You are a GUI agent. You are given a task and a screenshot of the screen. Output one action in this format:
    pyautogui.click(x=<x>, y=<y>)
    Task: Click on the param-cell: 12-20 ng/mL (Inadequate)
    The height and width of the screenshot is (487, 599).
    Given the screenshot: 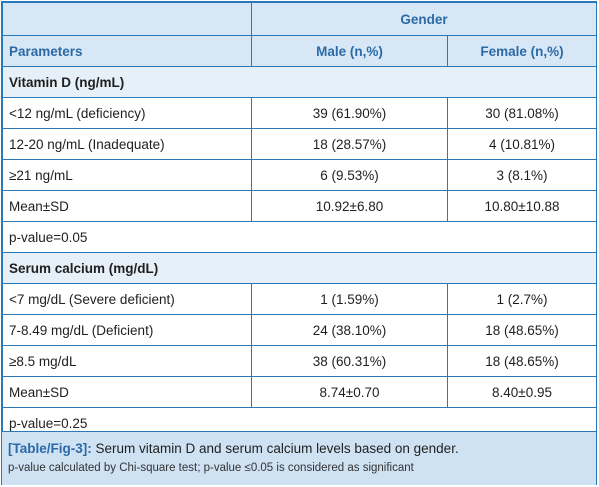 What is the action you would take?
    pyautogui.click(x=127, y=144)
    